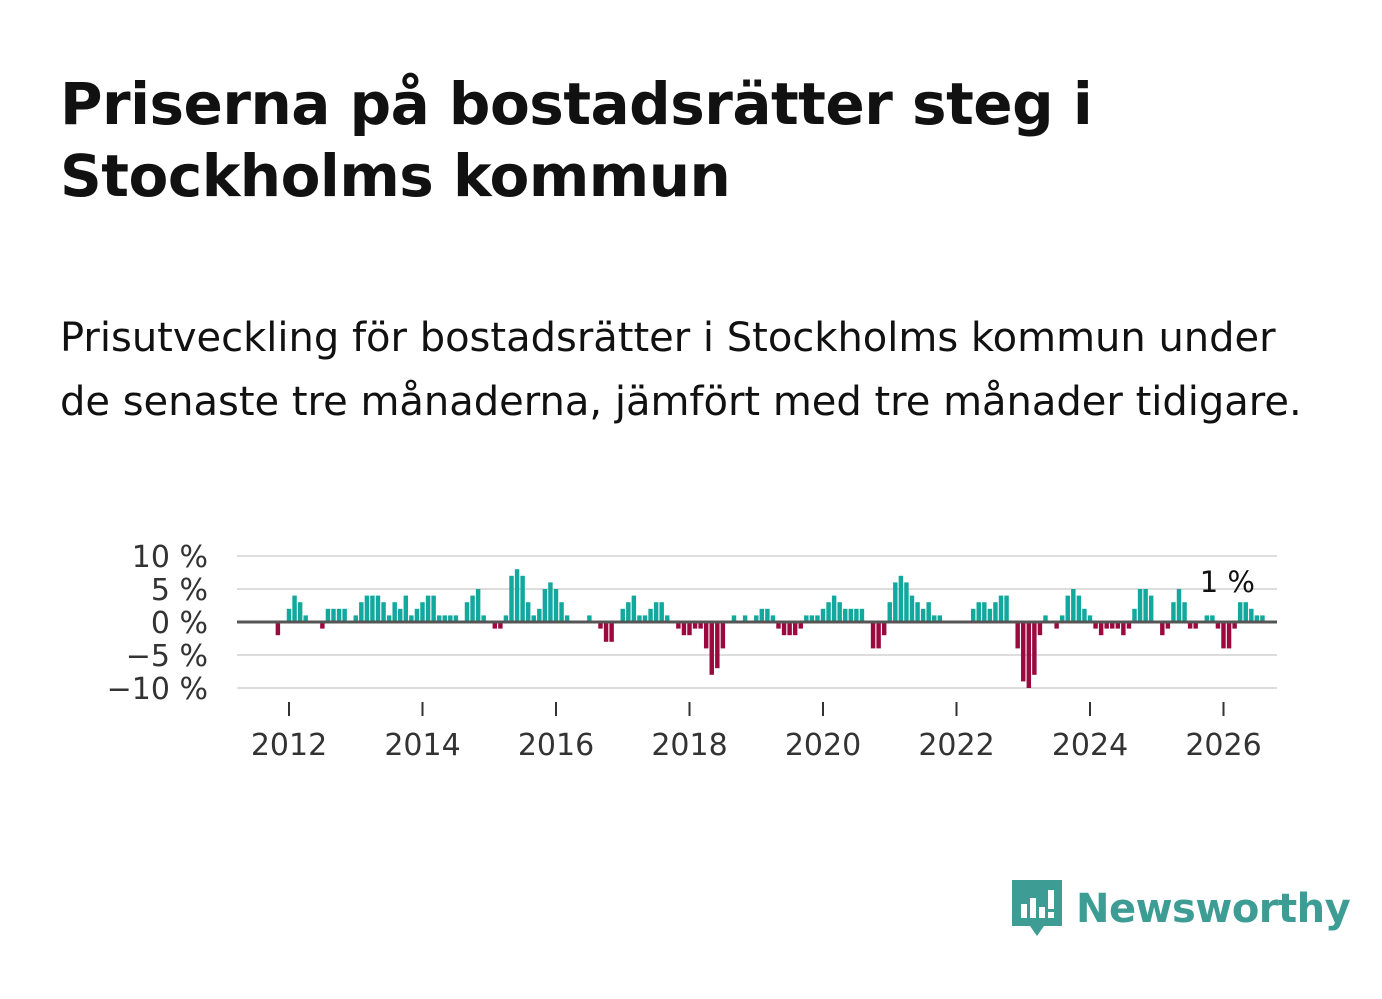 The image size is (1382, 999). I want to click on x-tick-label: 2018, so click(689, 745).